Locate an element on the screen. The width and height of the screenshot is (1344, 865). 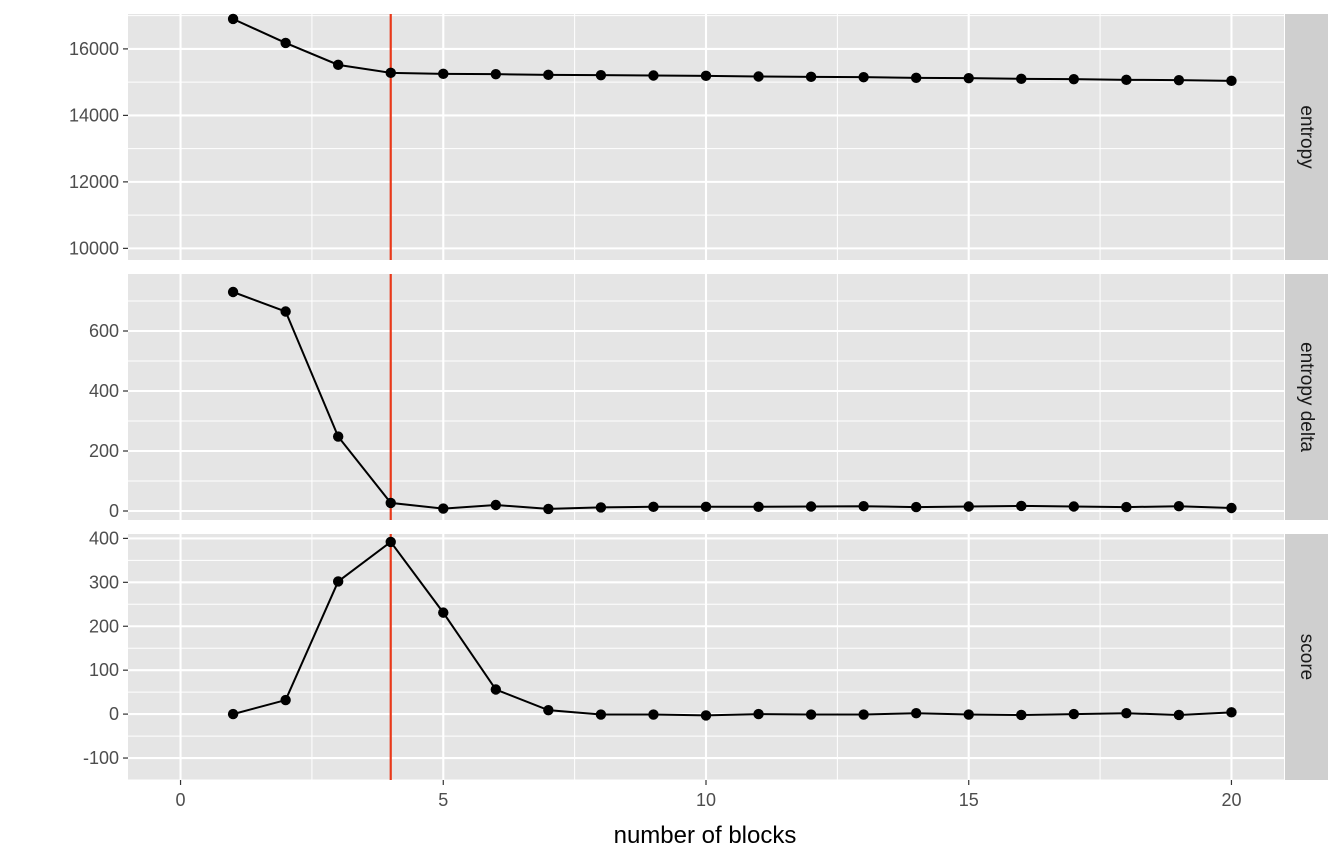
series-line is located at coordinates (732, 50).